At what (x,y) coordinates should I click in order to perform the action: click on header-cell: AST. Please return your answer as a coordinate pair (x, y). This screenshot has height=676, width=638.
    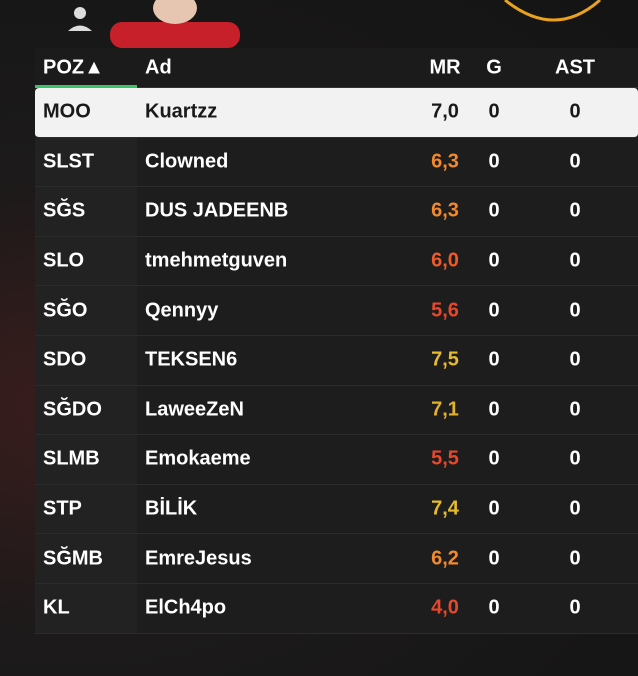
    Looking at the image, I should click on (575, 67).